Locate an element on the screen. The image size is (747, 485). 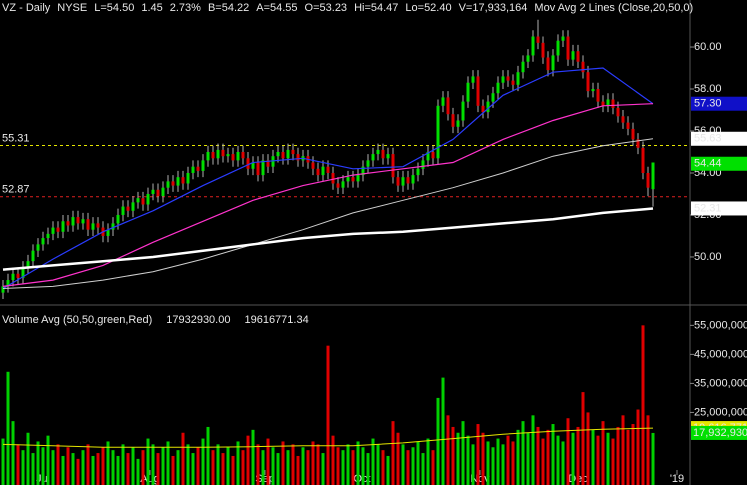
header-item: L=54.50 is located at coordinates (114, 8).